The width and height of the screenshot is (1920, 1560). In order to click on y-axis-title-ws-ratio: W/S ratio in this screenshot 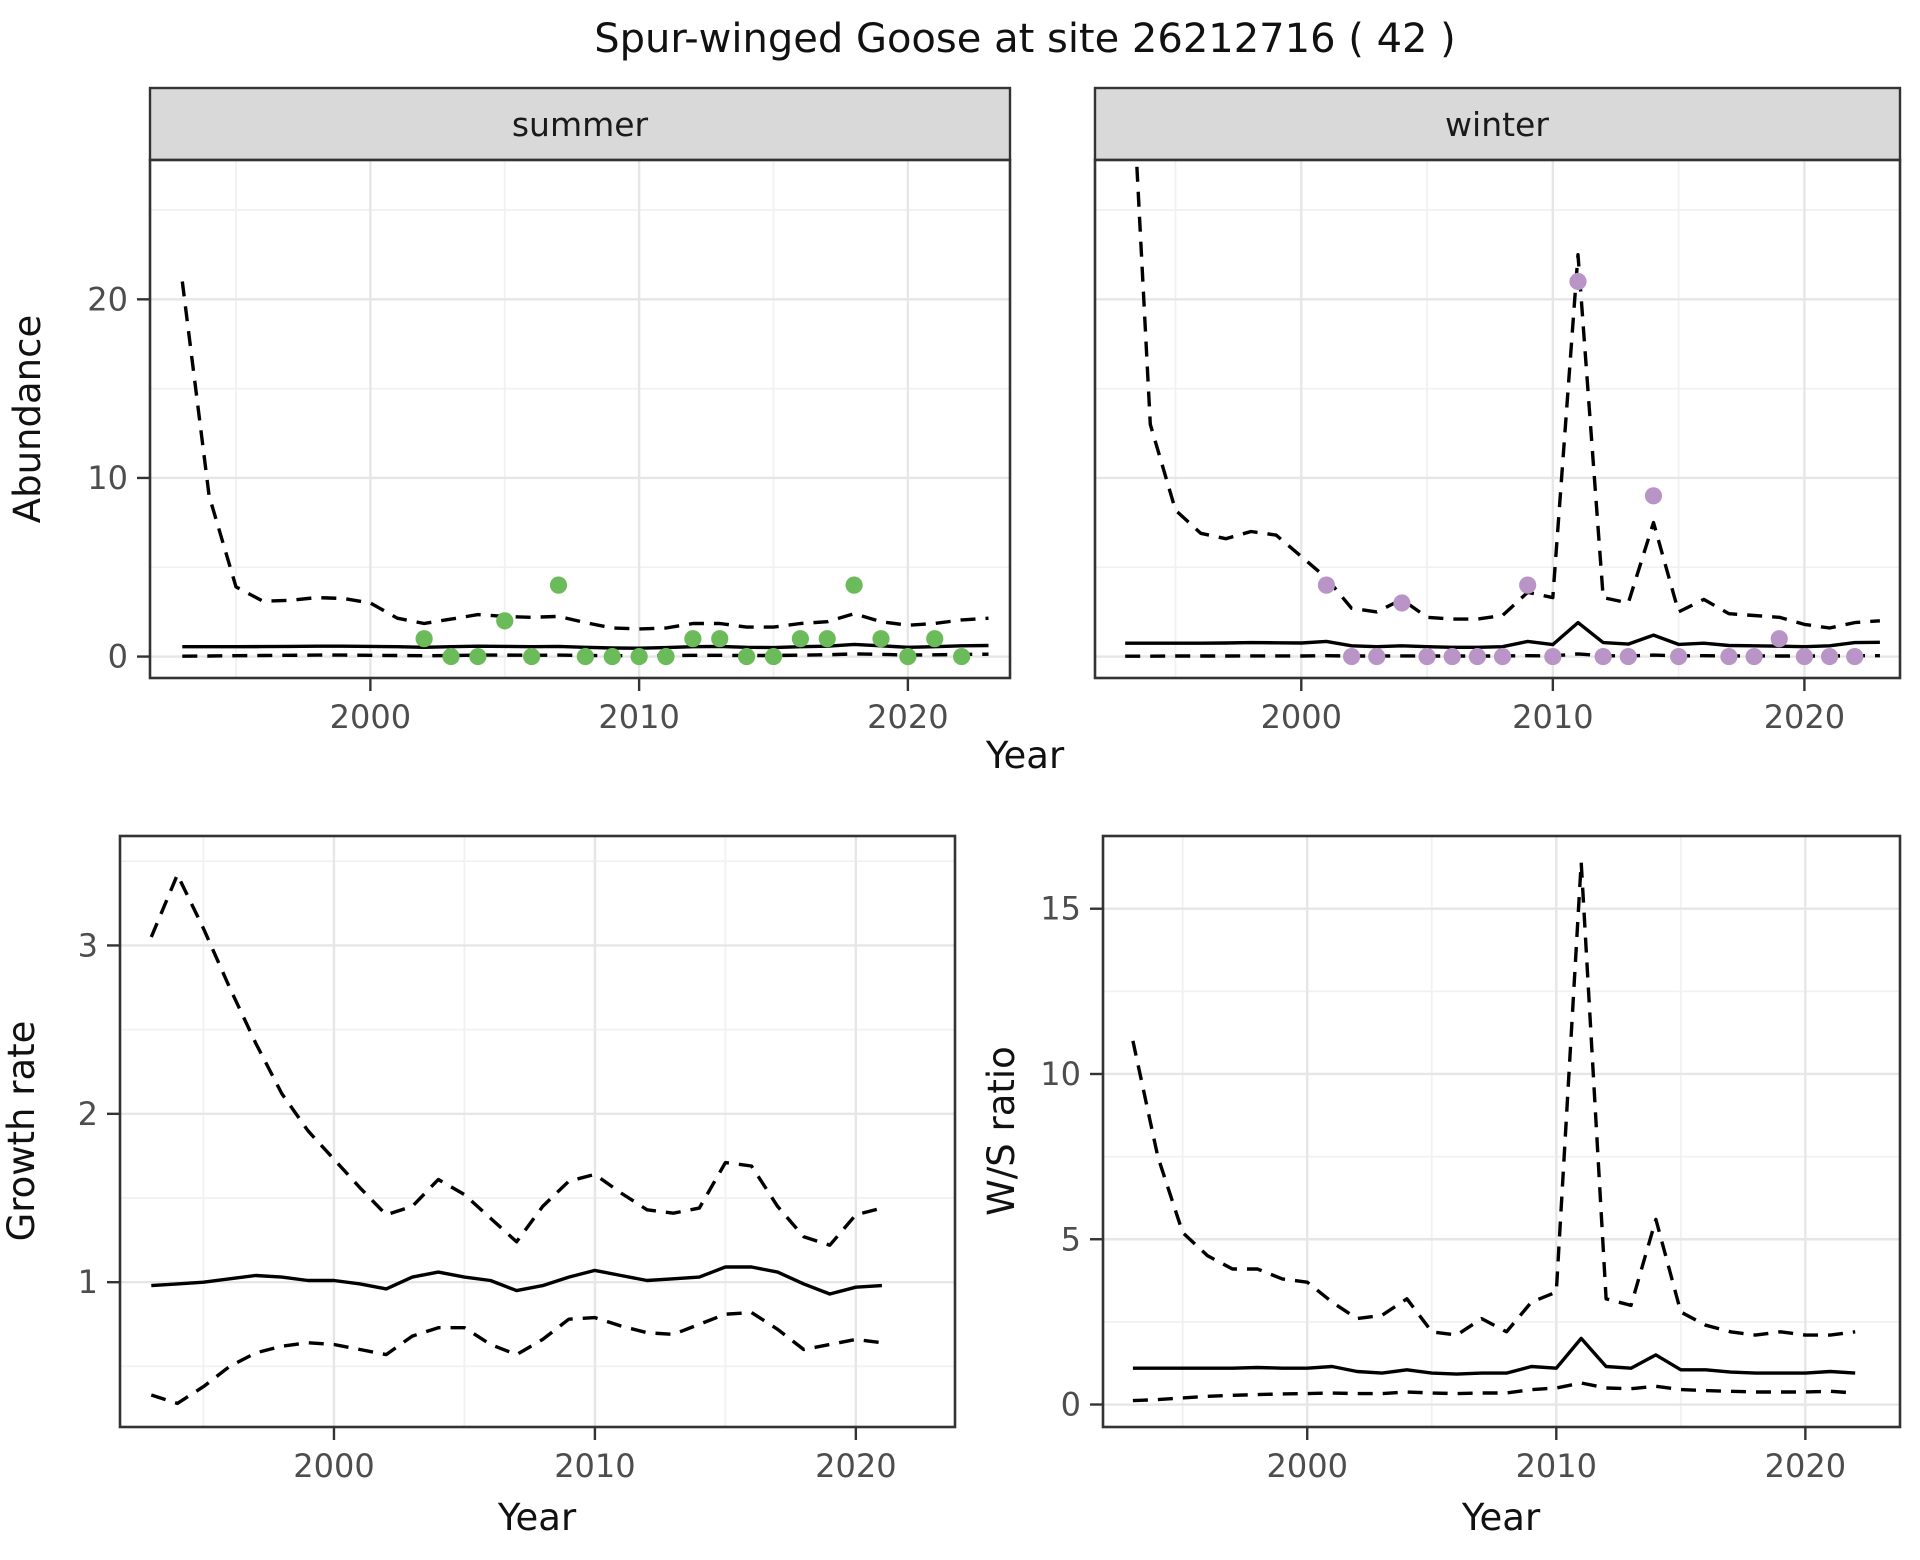, I will do `click(1001, 1131)`.